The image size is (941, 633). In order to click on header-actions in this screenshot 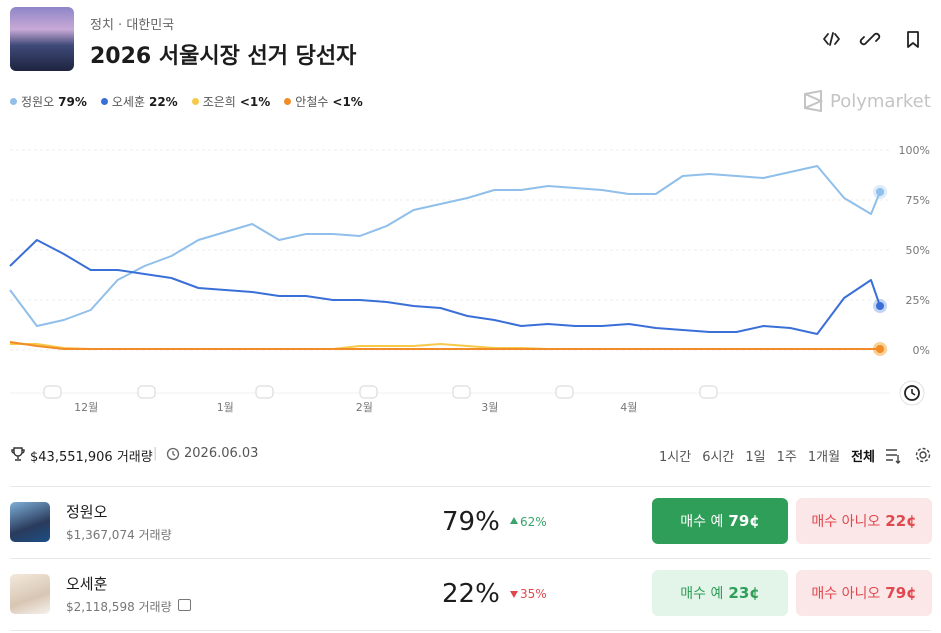, I will do `click(871, 39)`.